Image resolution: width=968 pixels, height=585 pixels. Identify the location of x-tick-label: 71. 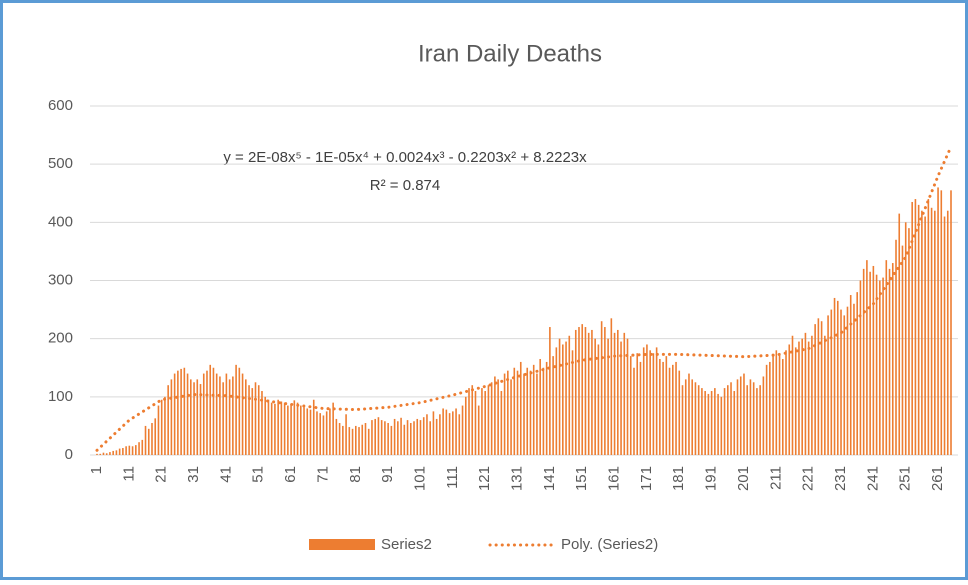
(322, 474).